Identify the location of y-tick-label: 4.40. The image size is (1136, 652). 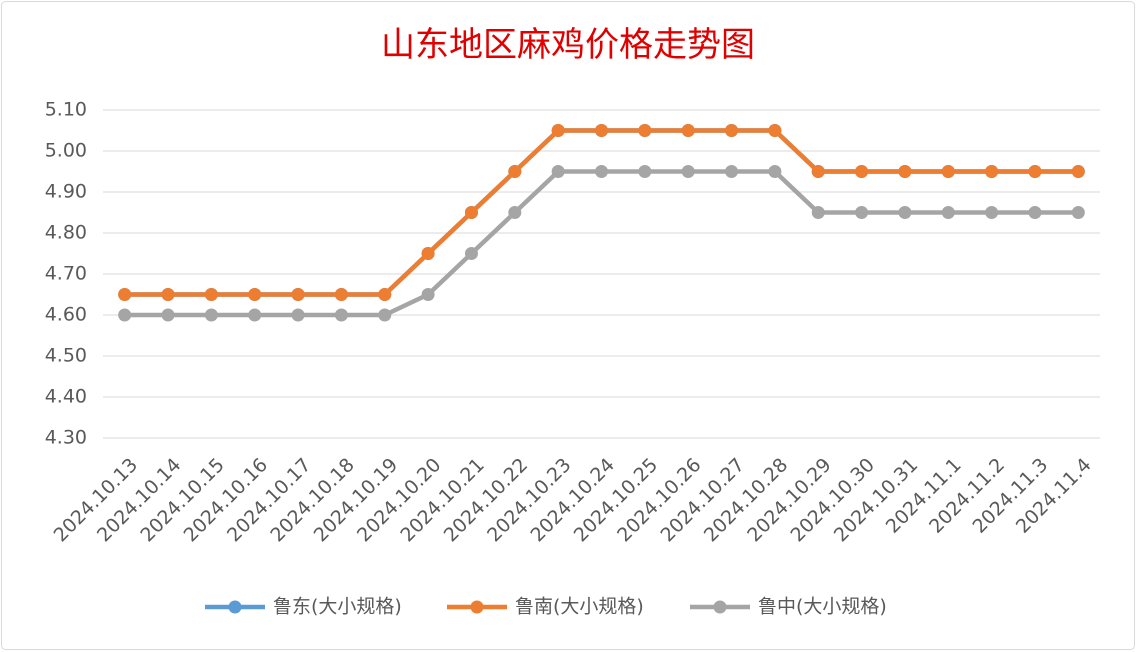
(66, 397).